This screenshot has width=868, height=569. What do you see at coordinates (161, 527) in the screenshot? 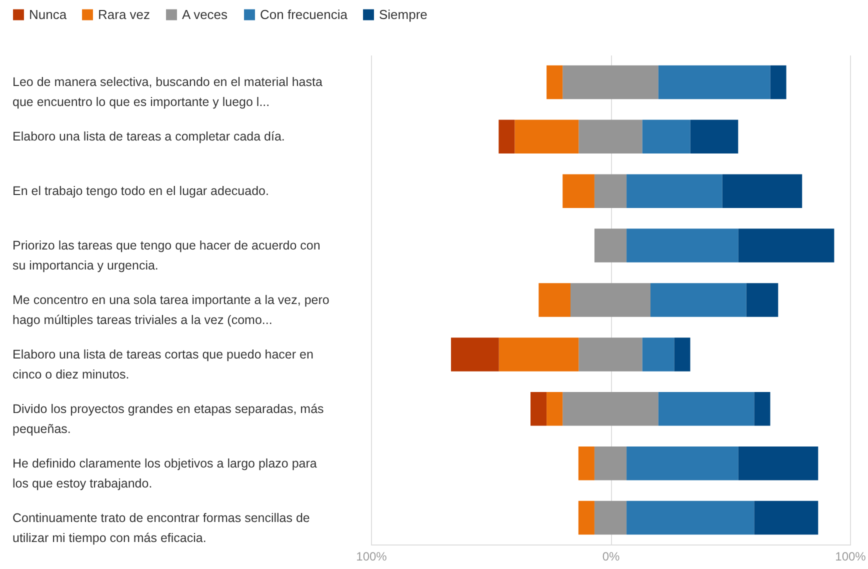
I see `y-tick-label: Continuamente trato de encontrar formas sencillas de utilizar mi tiempo con más eficacia.` at bounding box center [161, 527].